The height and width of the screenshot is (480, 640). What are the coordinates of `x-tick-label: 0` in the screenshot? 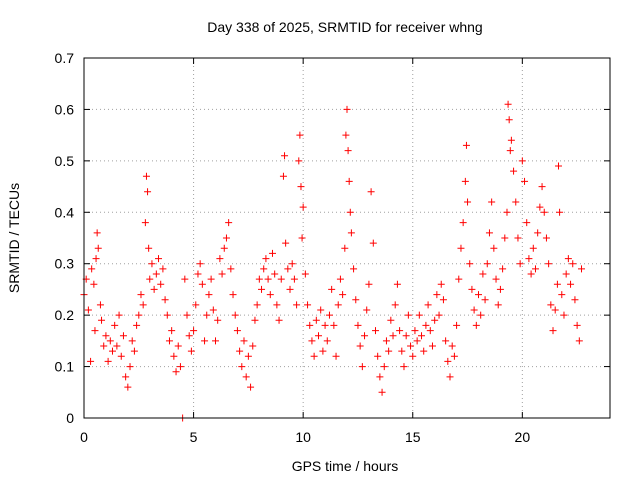 It's located at (84, 437).